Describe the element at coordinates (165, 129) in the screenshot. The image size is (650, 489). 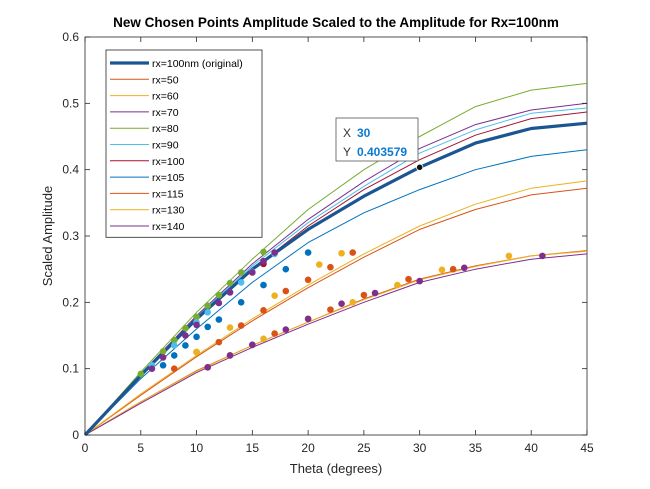
I see `legend-label: rx=80` at that location.